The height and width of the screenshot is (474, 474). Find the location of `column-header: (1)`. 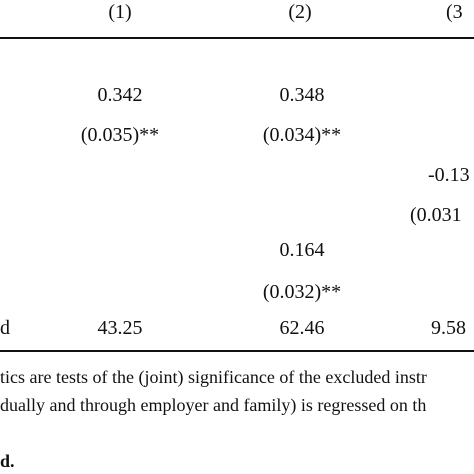

column-header: (1) is located at coordinates (120, 12).